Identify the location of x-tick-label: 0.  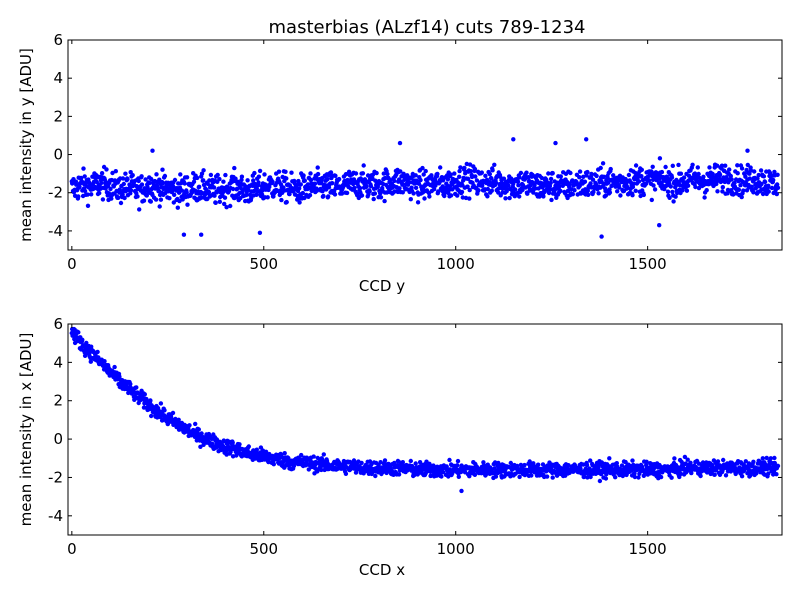
(72, 549).